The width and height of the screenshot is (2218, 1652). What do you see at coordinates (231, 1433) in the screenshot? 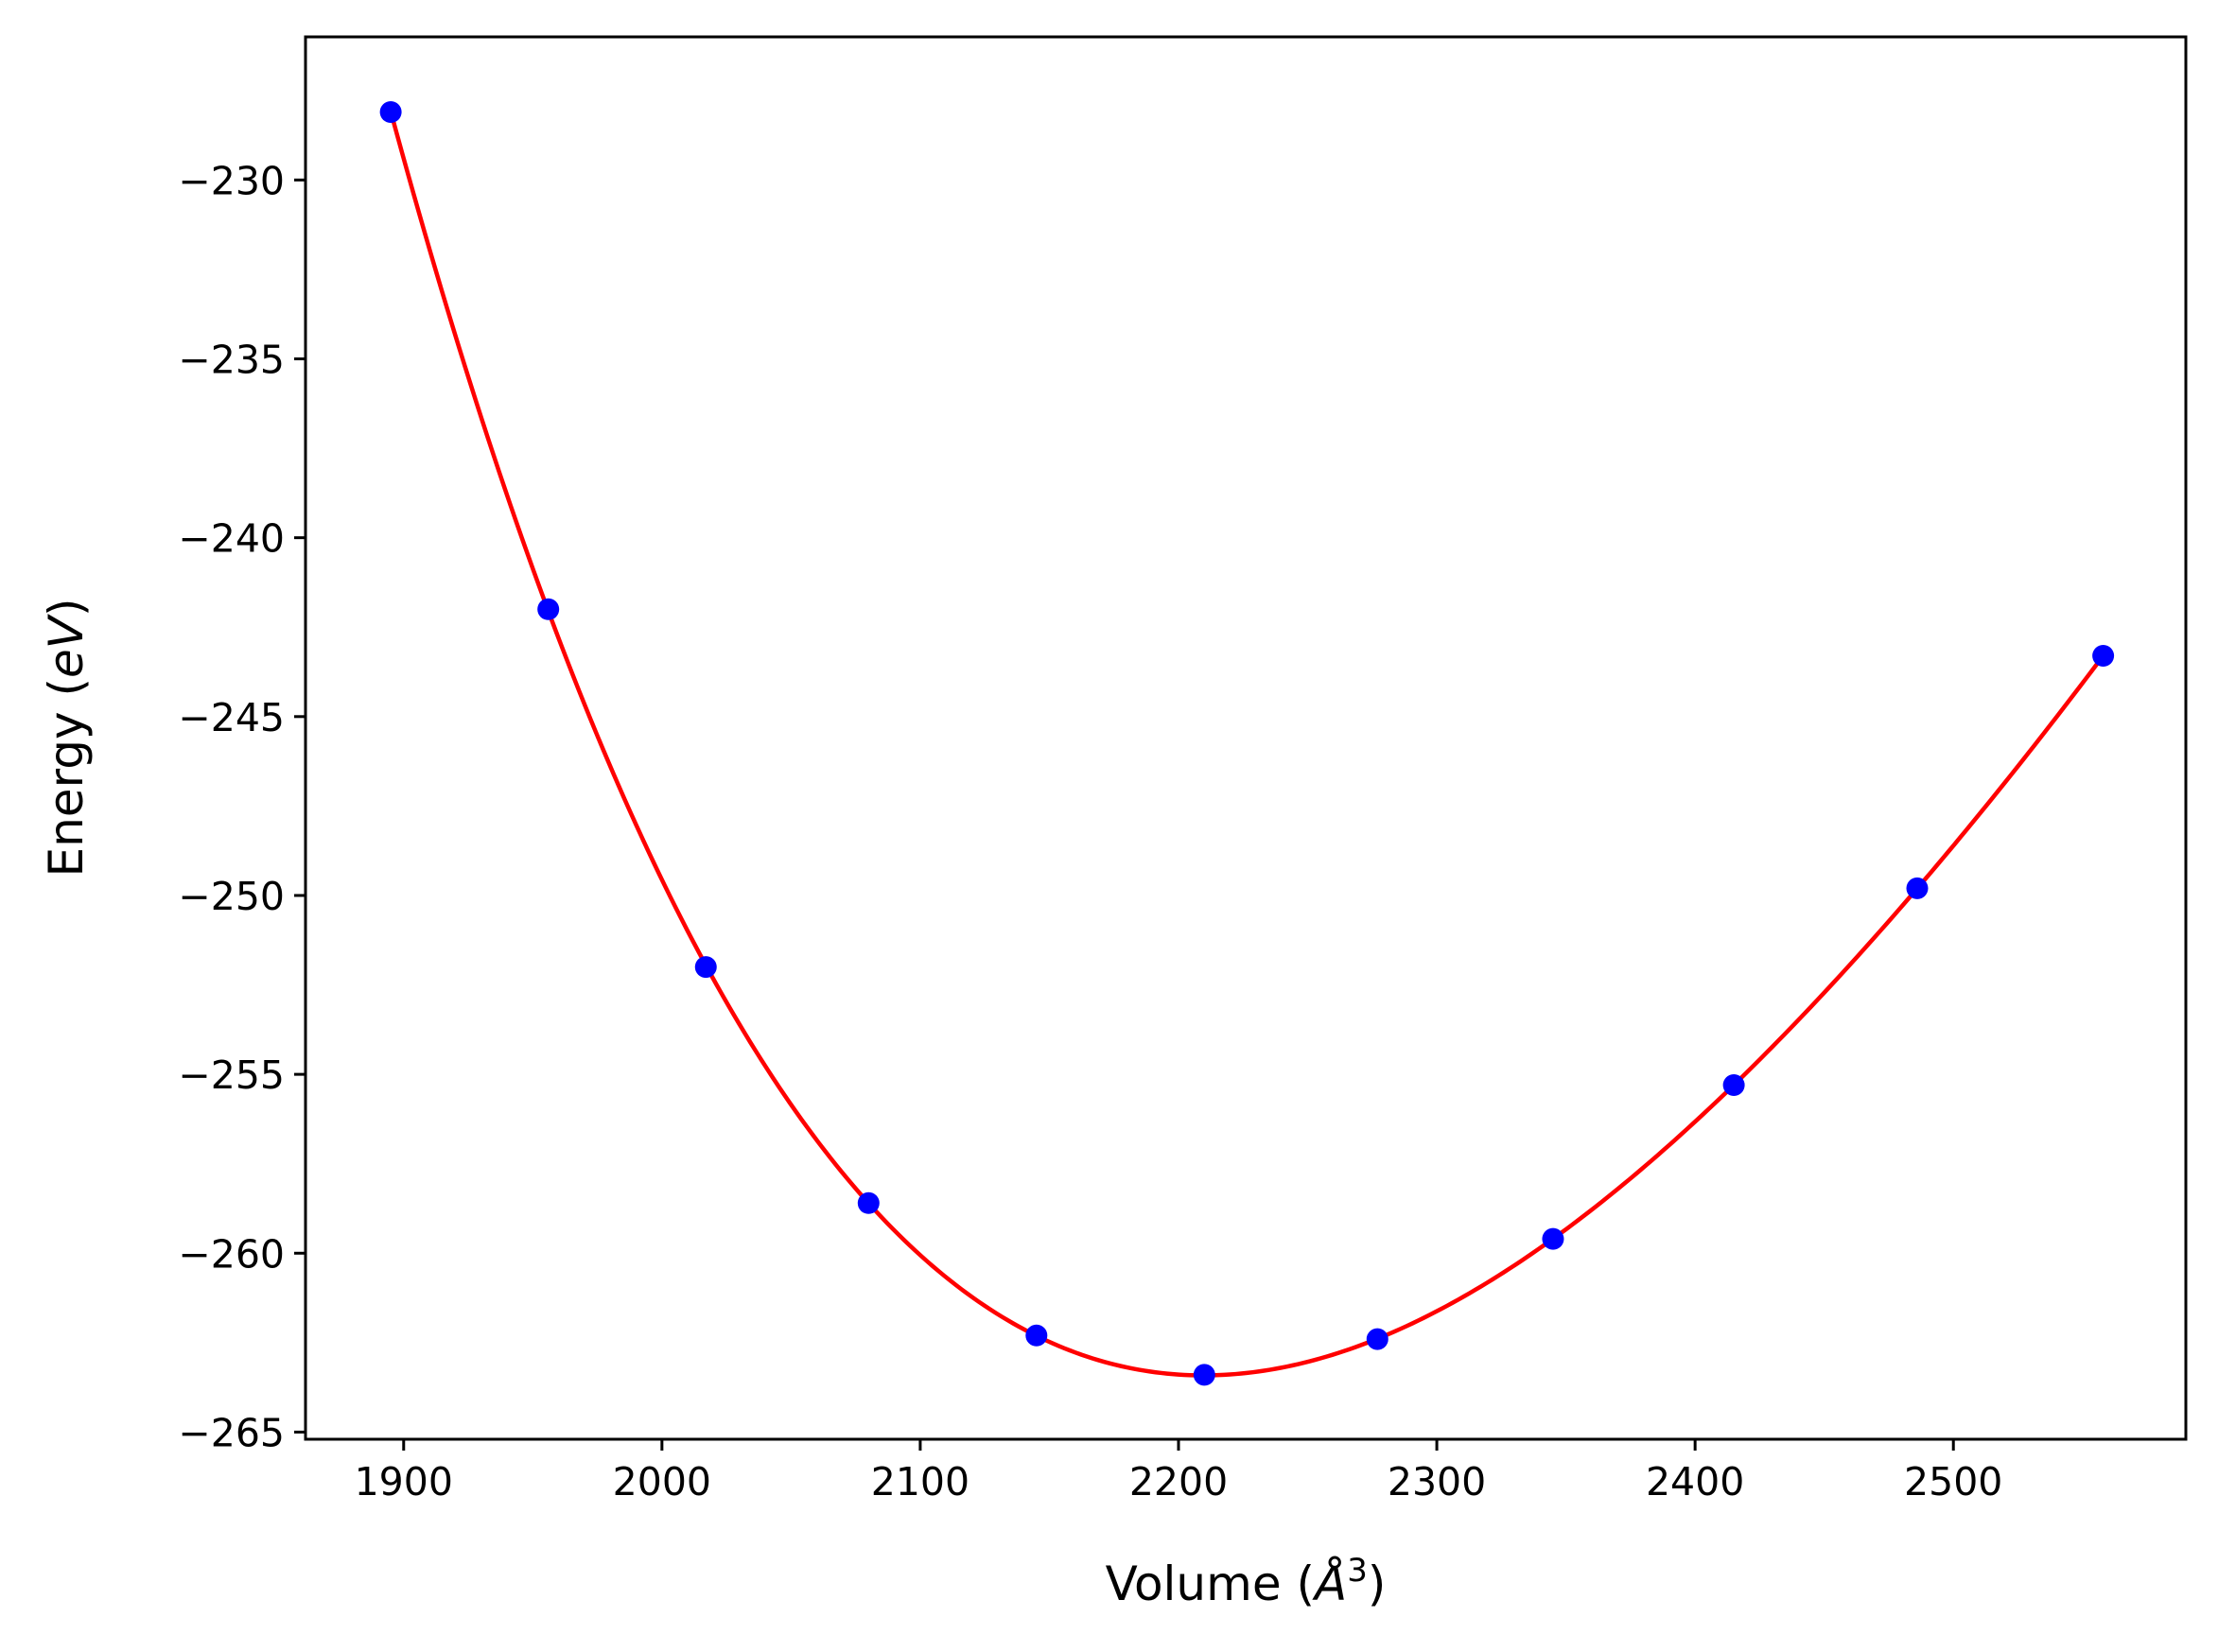
I see `y-tick-label: −265` at bounding box center [231, 1433].